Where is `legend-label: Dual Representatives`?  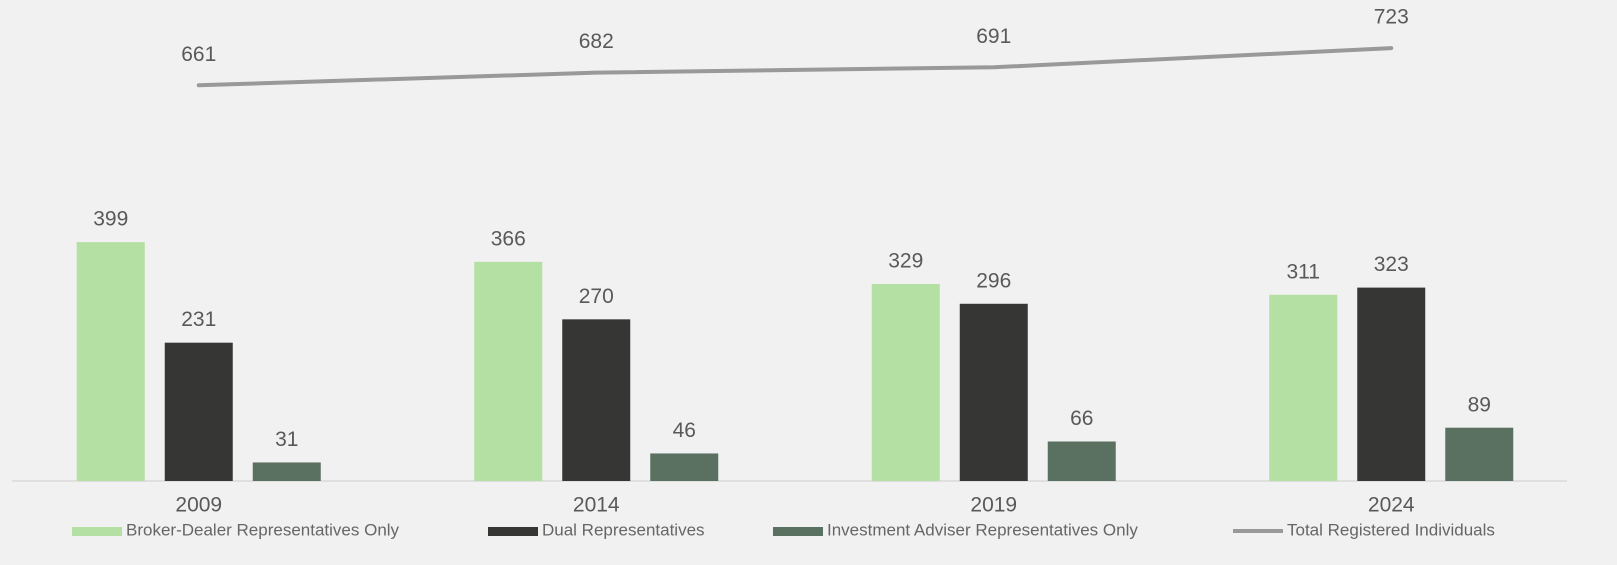 legend-label: Dual Representatives is located at coordinates (623, 529).